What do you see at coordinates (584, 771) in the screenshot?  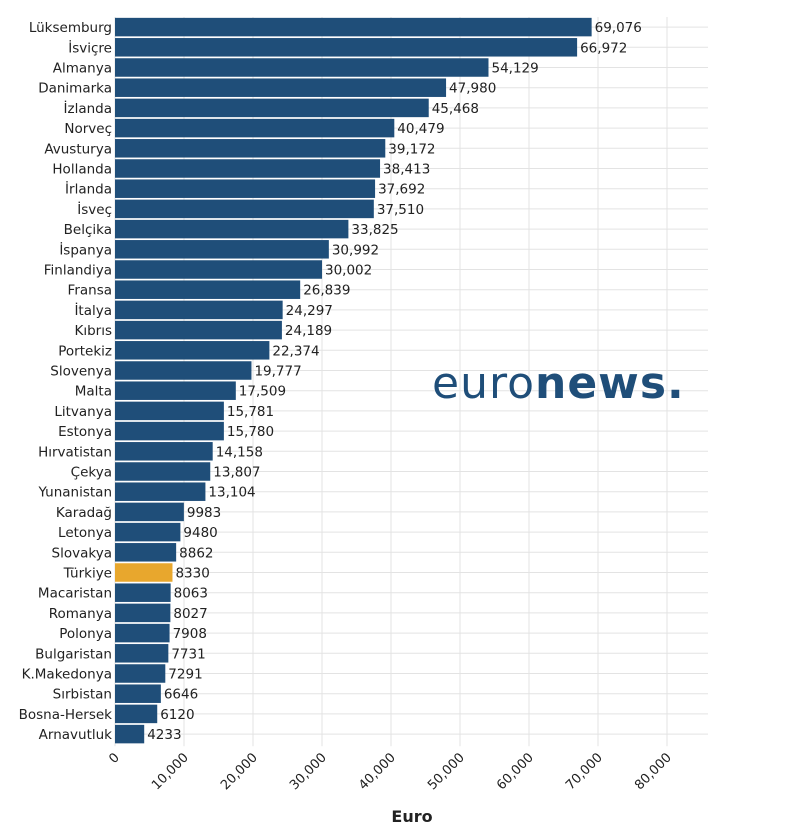 I see `x-tick-label: 70,000` at bounding box center [584, 771].